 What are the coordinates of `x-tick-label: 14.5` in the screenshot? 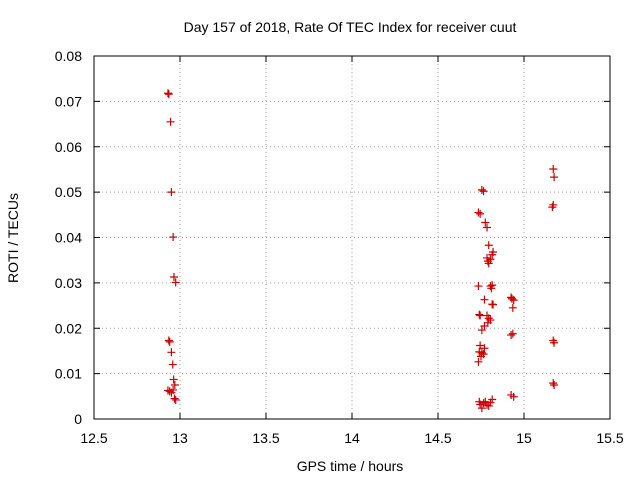 It's located at (437, 438).